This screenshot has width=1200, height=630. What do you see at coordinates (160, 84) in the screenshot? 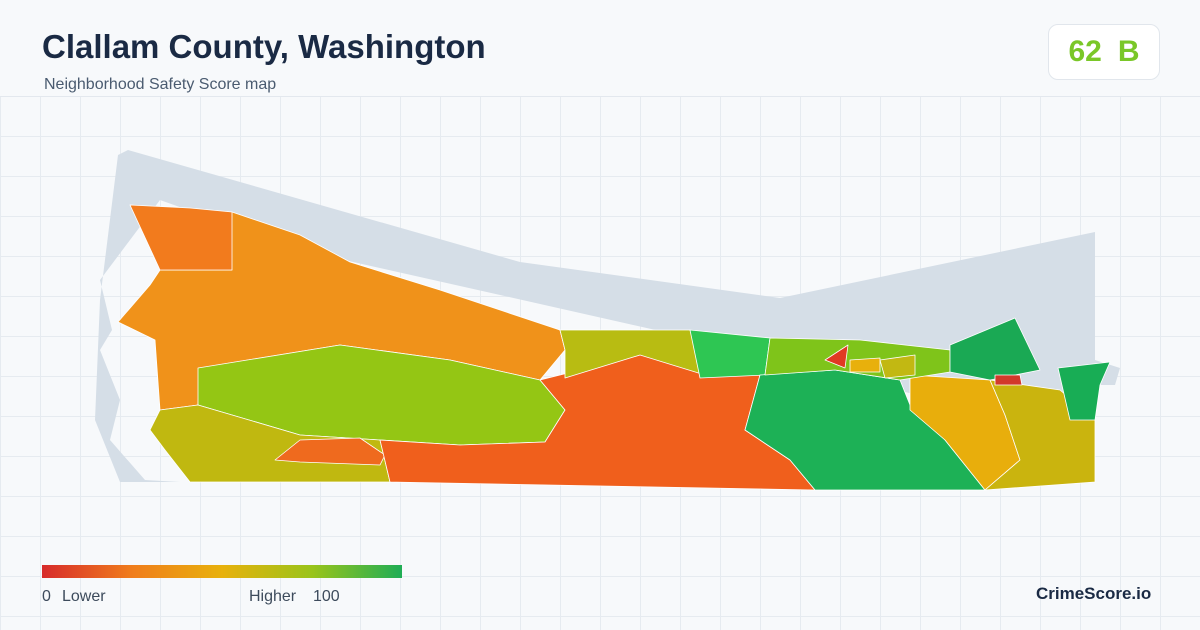
I see `subtitle: Neighborhood Safety Score map` at bounding box center [160, 84].